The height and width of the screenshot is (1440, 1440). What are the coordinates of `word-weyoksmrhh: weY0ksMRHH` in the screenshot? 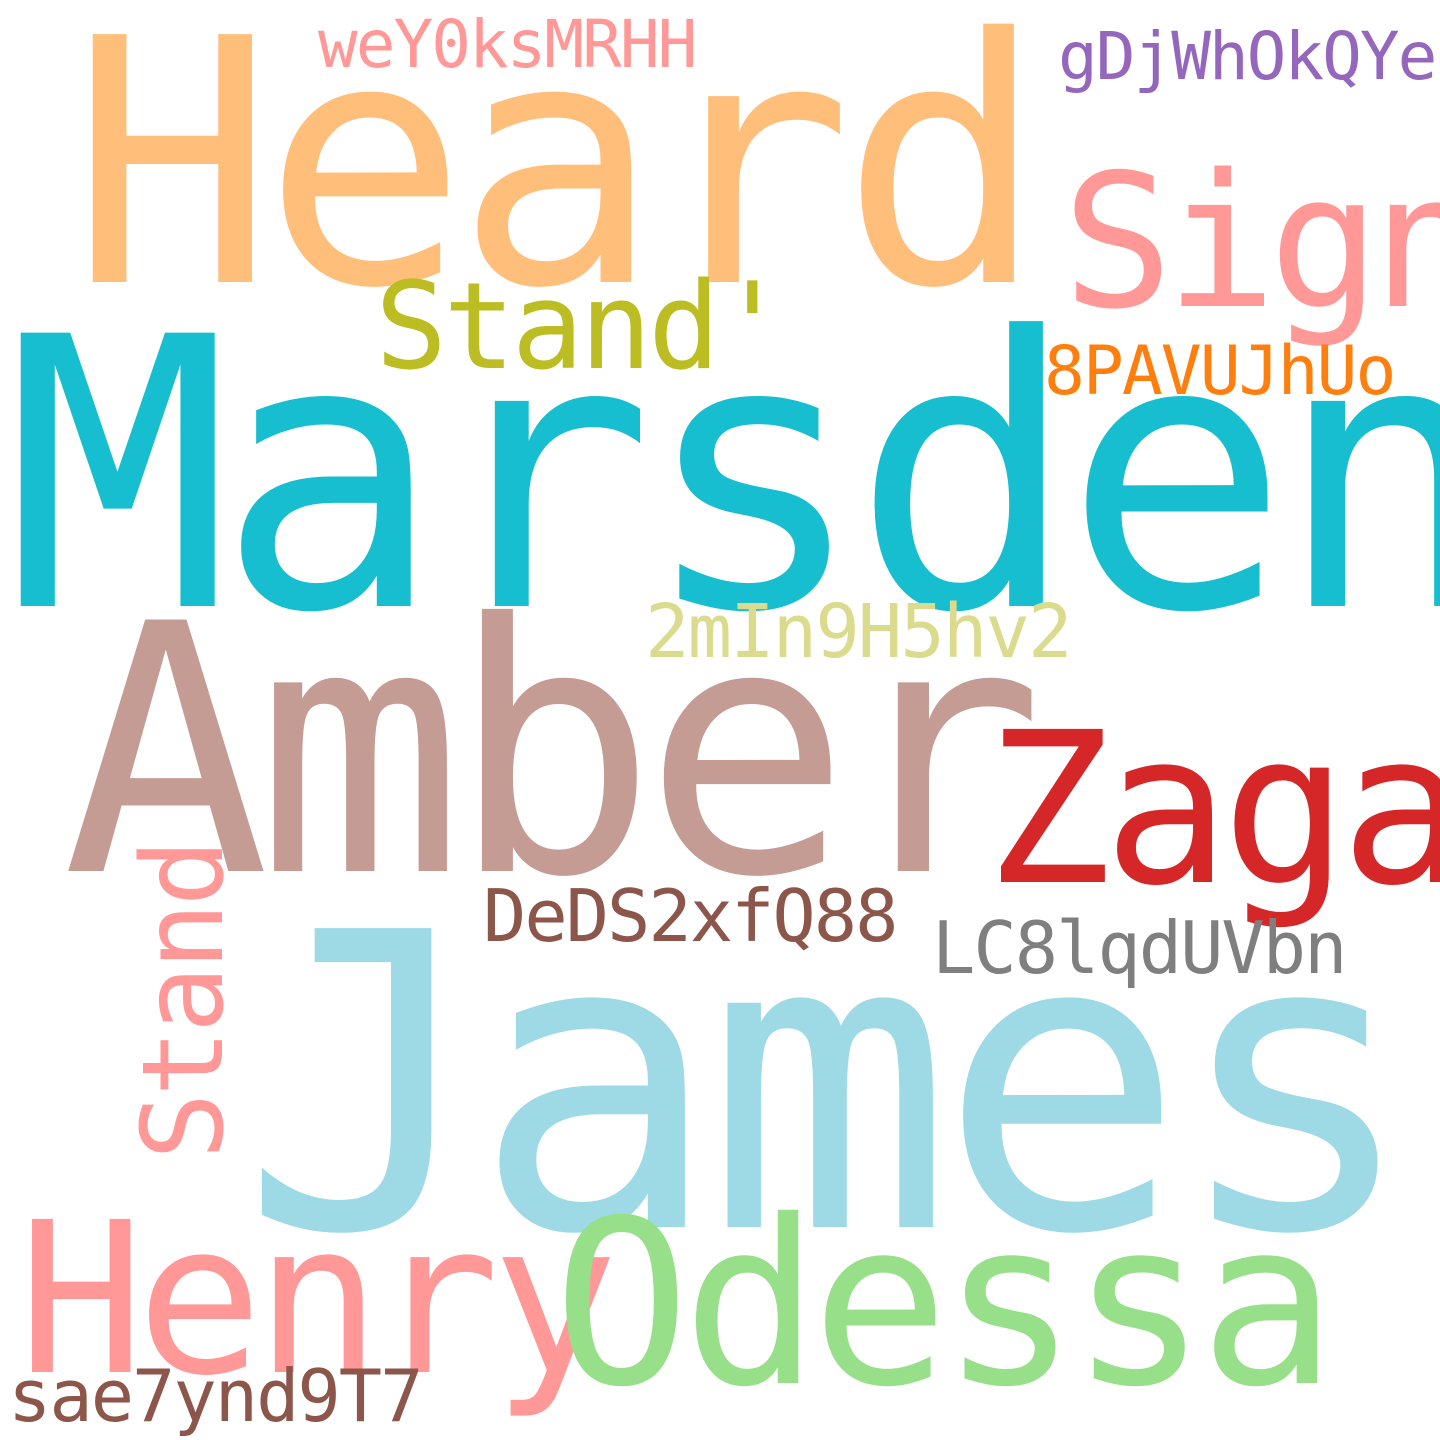 It's located at (507, 44).